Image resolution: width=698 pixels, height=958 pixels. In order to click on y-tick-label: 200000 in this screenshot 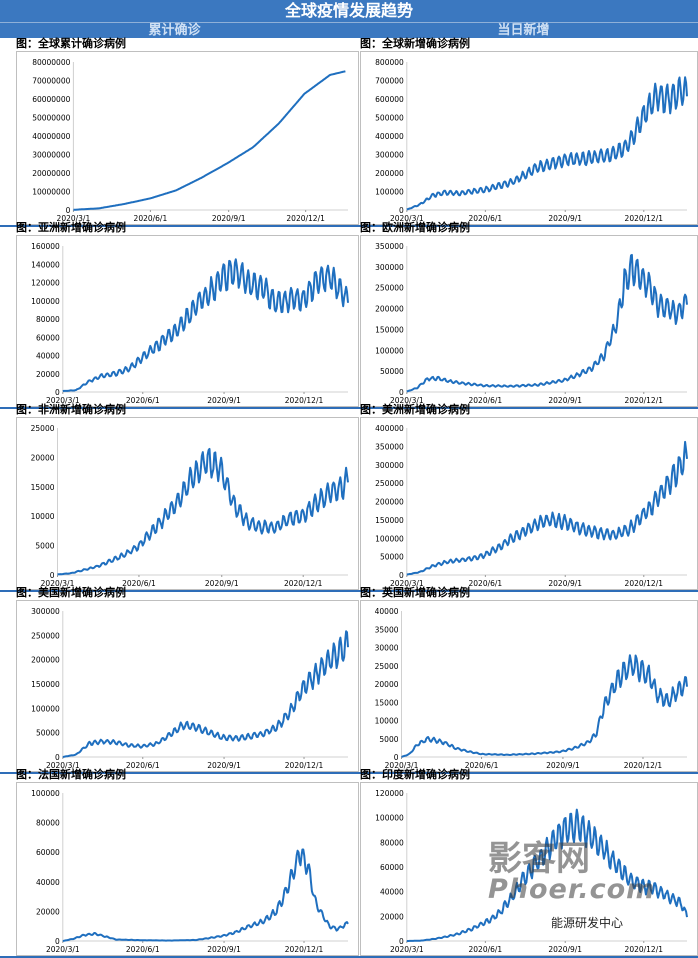, I will do `click(389, 502)`.